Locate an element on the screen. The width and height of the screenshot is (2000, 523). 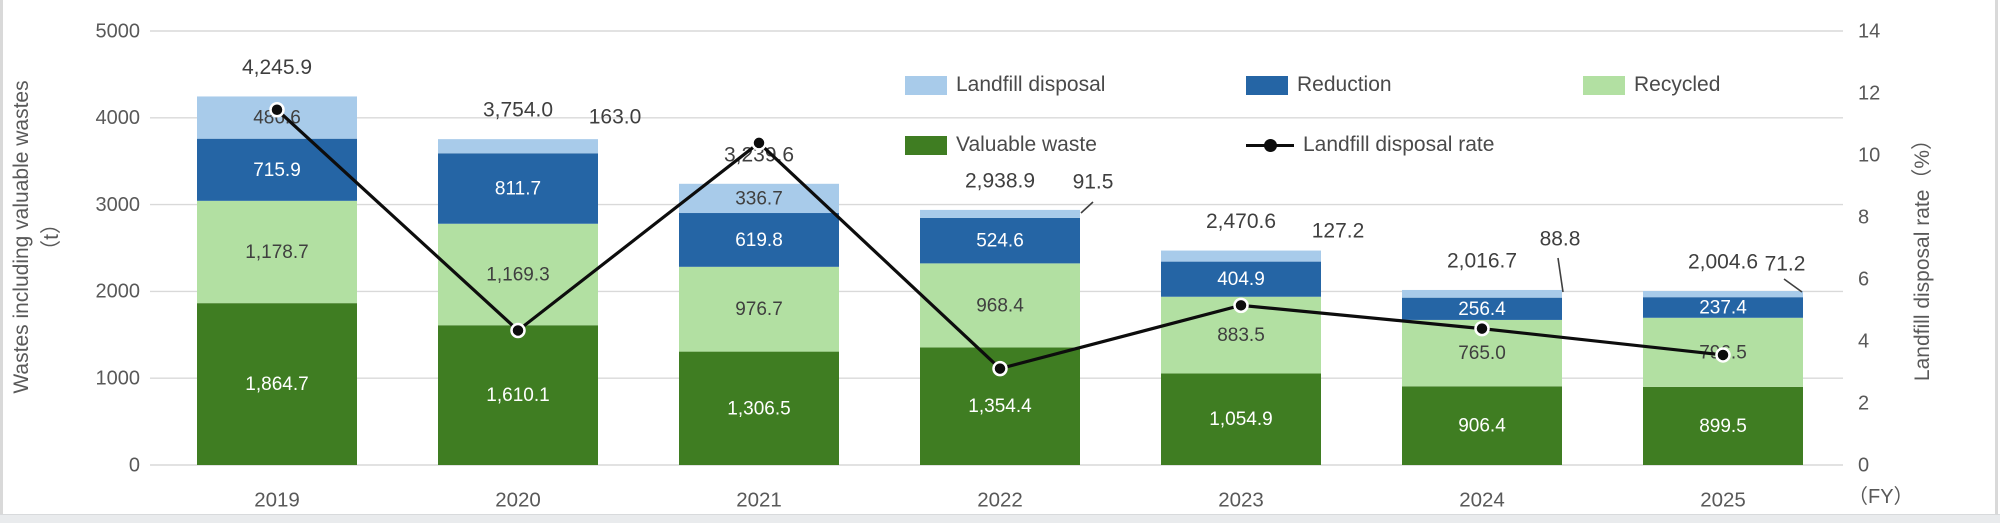
segment-data-label: 715.9 is located at coordinates (277, 170).